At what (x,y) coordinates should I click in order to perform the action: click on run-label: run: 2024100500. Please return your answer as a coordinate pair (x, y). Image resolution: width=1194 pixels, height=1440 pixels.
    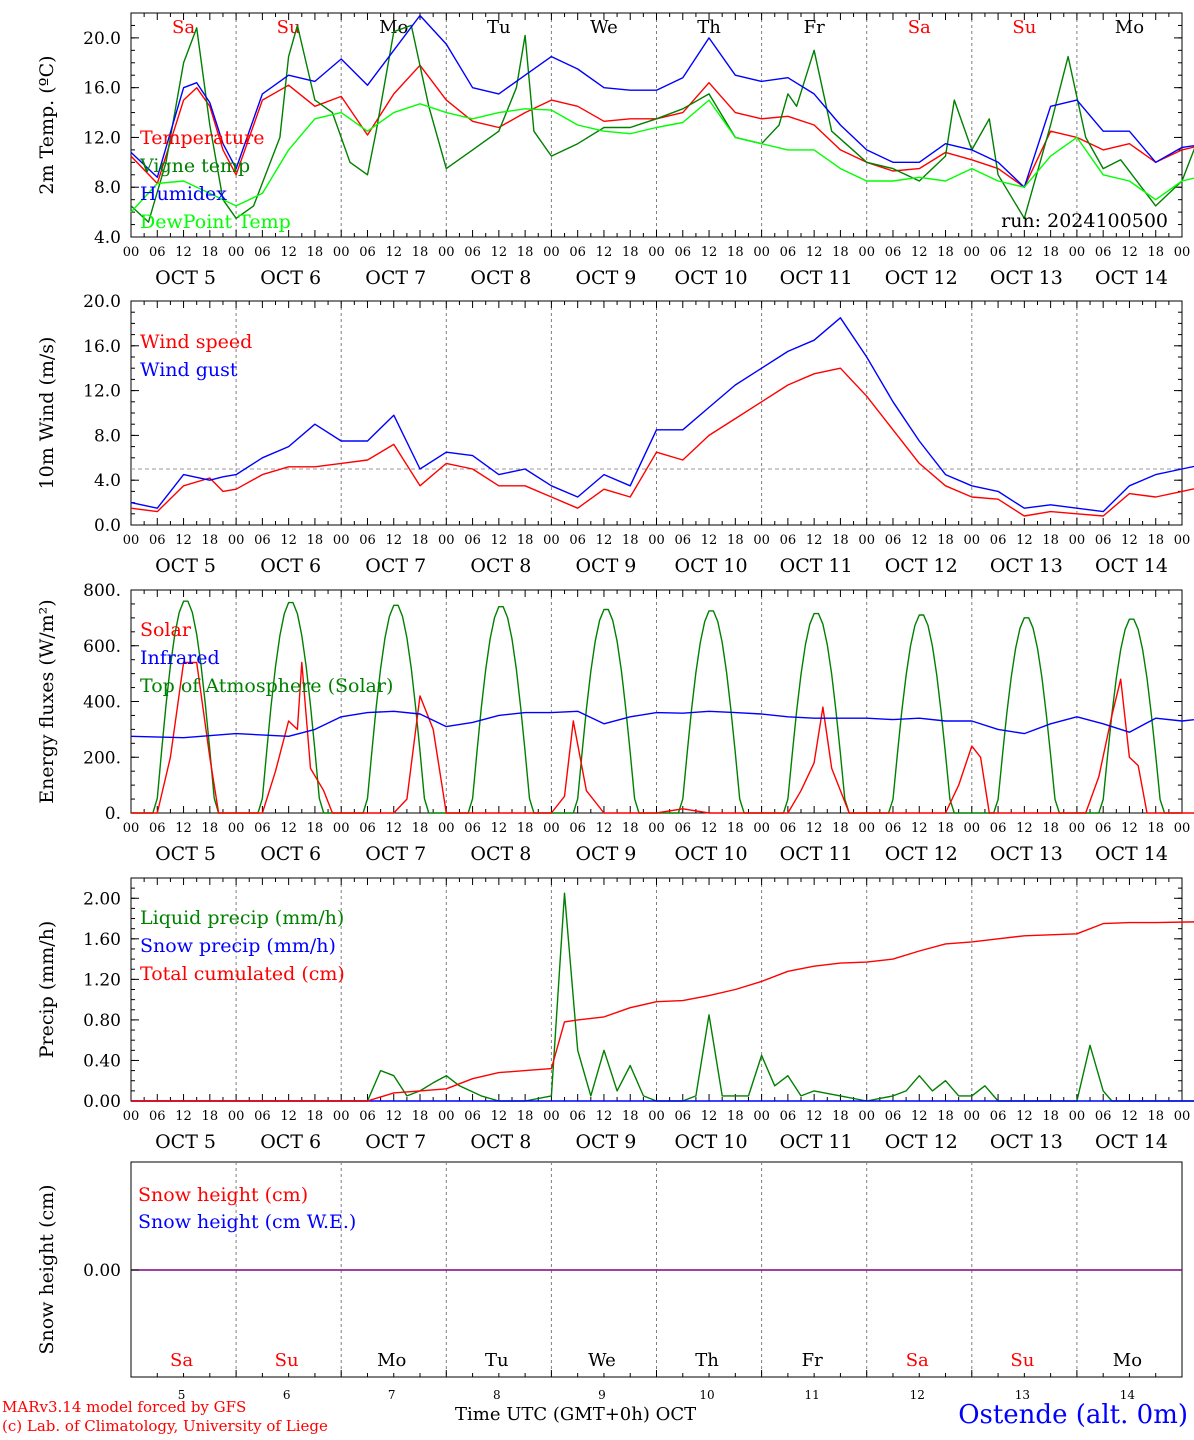
    Looking at the image, I should click on (1084, 221).